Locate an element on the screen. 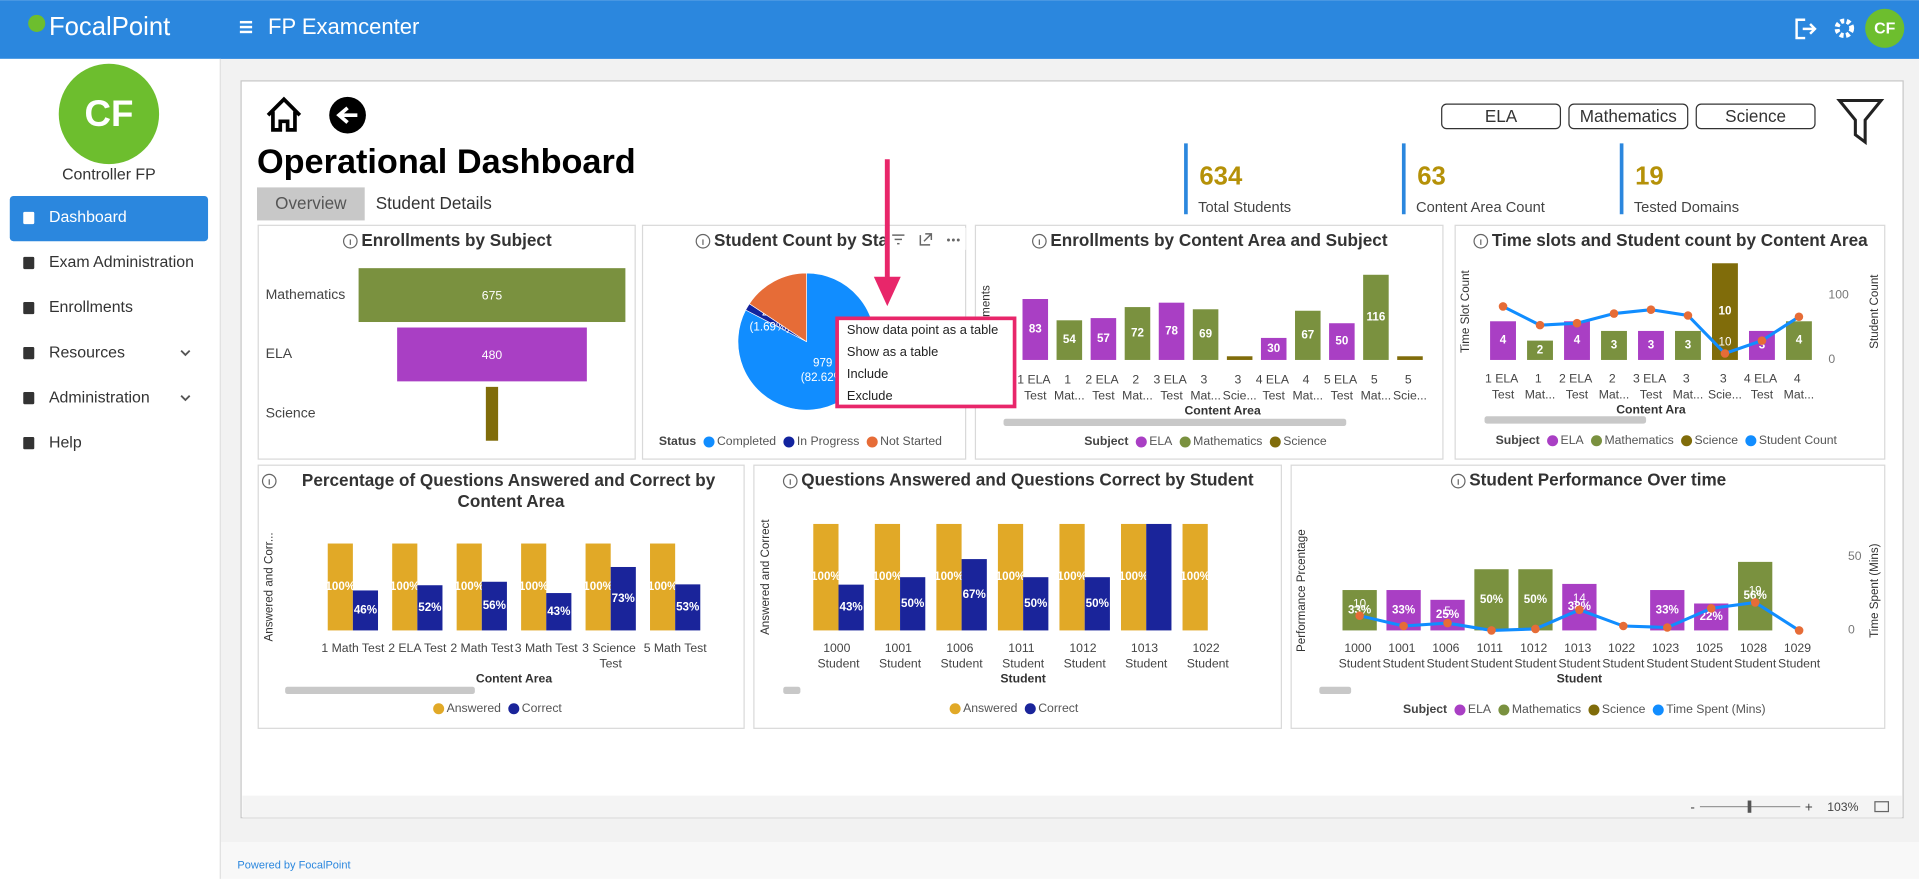 The height and width of the screenshot is (879, 1919). filter-pane-button is located at coordinates (1860, 122).